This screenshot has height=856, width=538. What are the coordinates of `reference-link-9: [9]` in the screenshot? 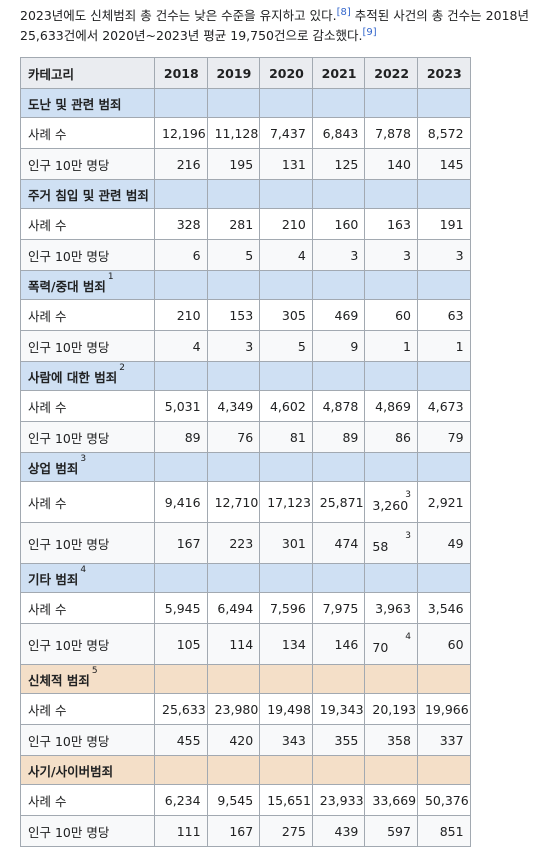 It's located at (369, 32).